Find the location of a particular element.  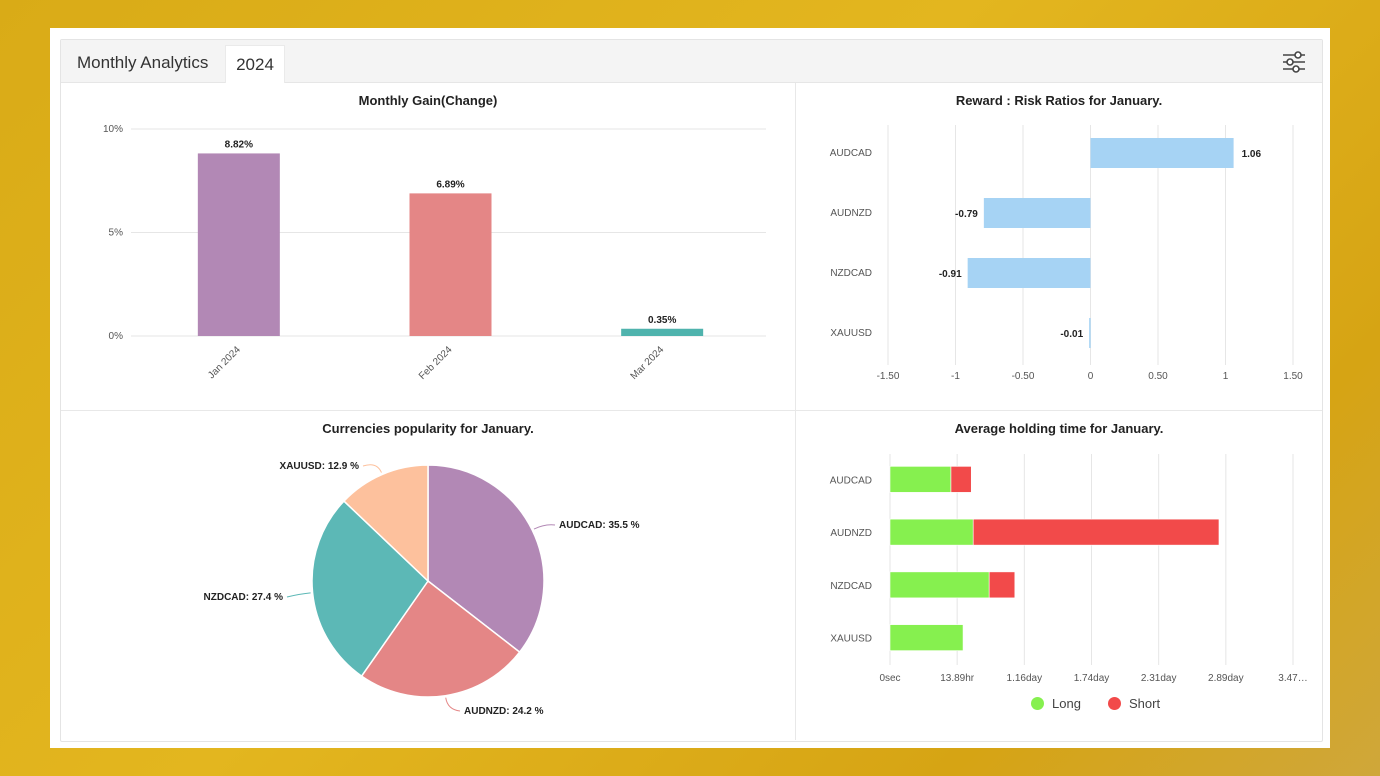

pie-label: AUDNZD: 24.2 % is located at coordinates (504, 711).